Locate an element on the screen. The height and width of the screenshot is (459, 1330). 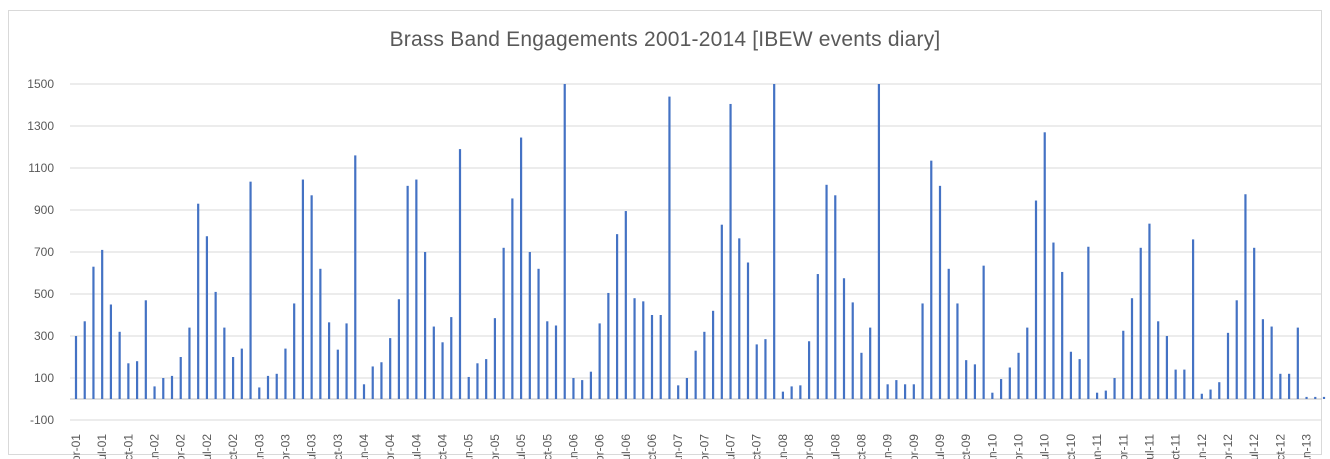
x-tick-label: Jul-01 is located at coordinates (102, 446).